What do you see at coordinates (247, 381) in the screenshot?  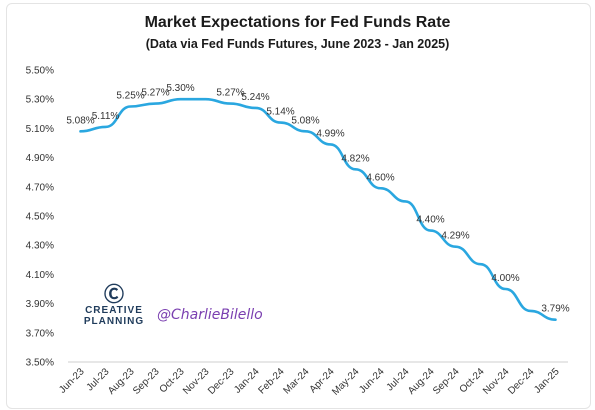 I see `x-tick-label: Jan-24` at bounding box center [247, 381].